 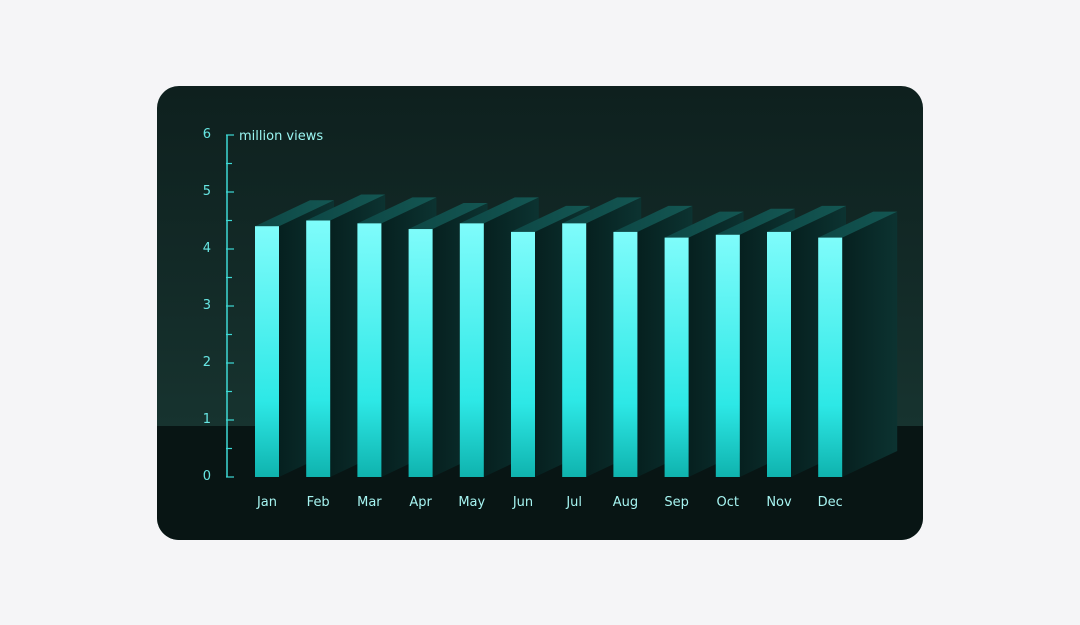 I want to click on x-tick-label: Feb, so click(x=318, y=502).